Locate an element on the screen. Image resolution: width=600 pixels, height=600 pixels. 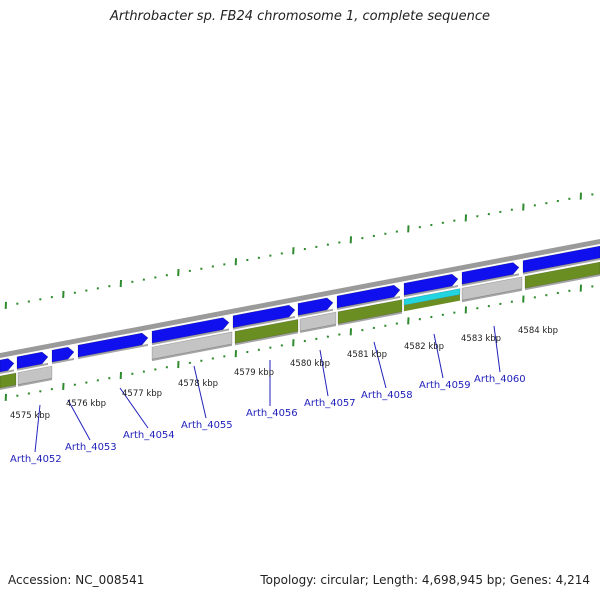
scale-label: 4584 kbp is located at coordinates (538, 331).